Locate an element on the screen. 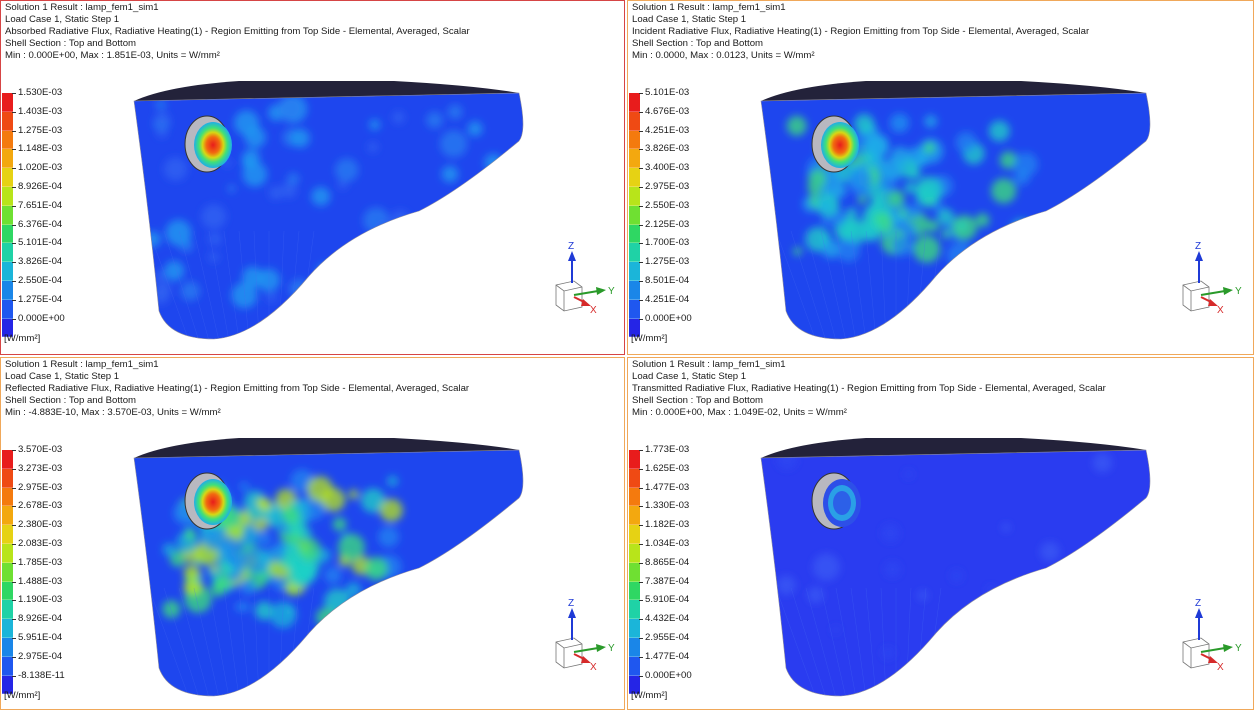 Image resolution: width=1254 pixels, height=710 pixels. legend-label: 1.488E-03 is located at coordinates (40, 581).